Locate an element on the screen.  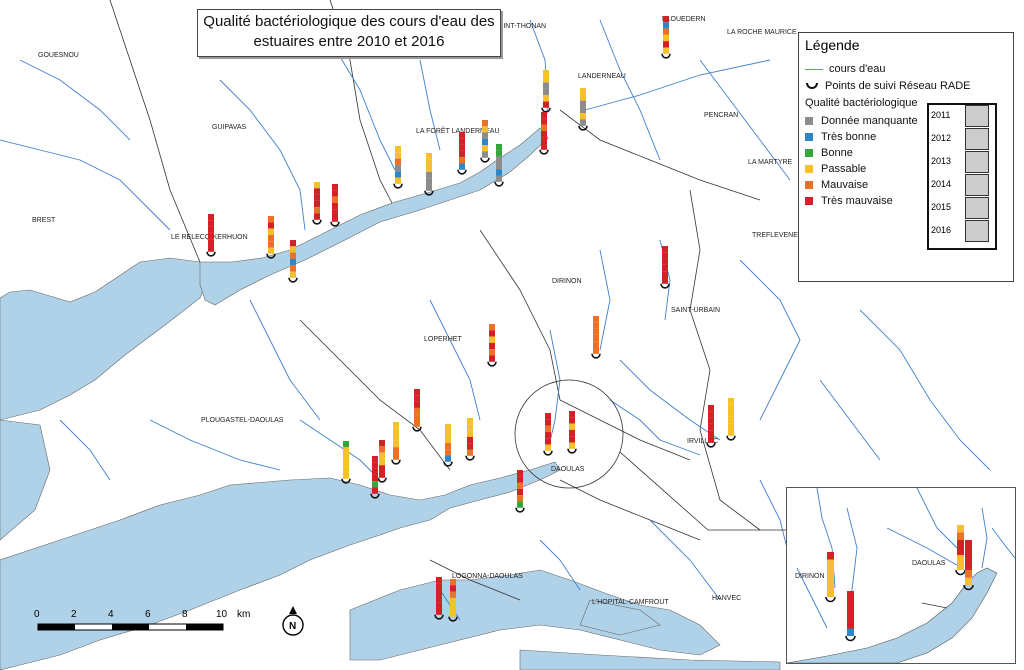
place-label: HANVEC is located at coordinates (726, 598).